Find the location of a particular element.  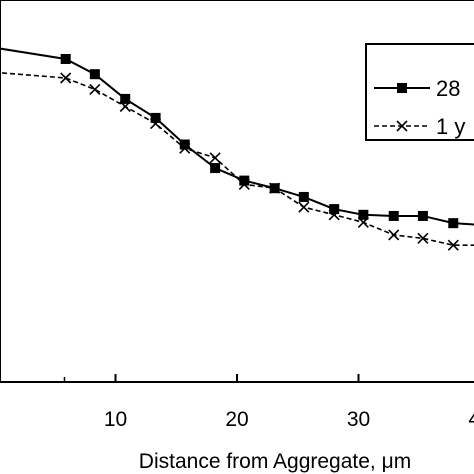

x-tick-label: 10 is located at coordinates (115, 419).